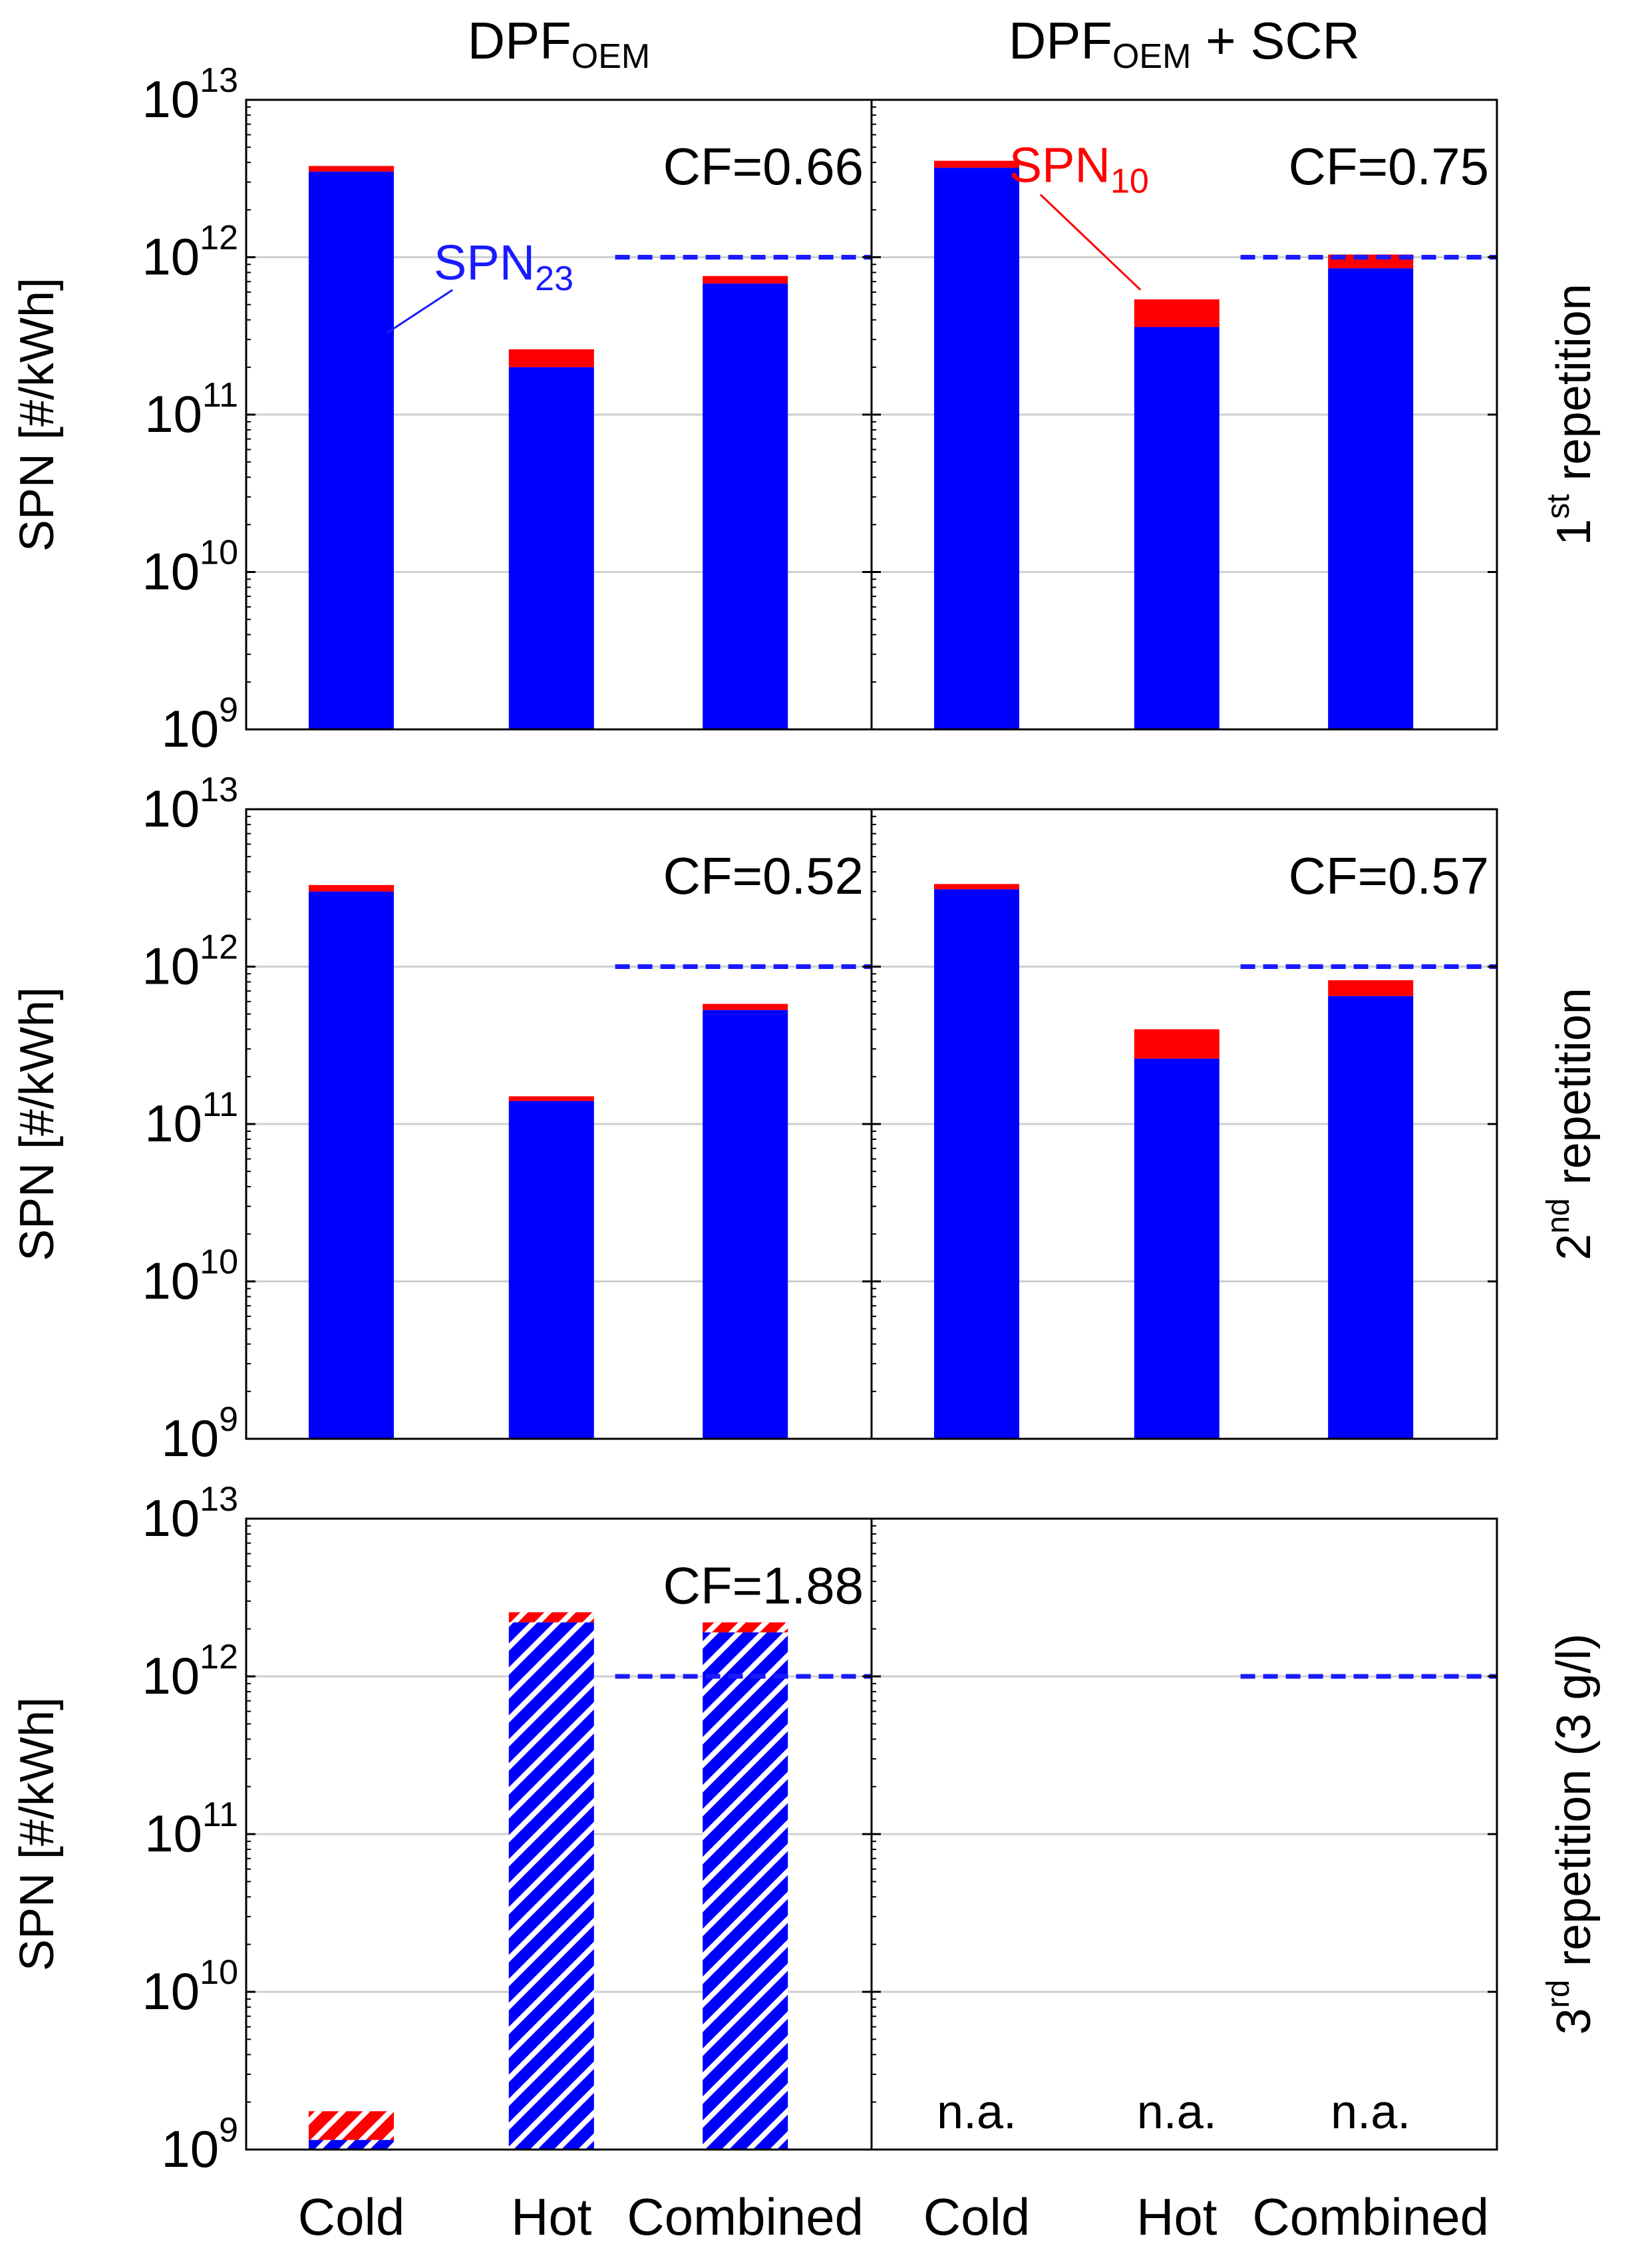 Image resolution: width=1626 pixels, height=2268 pixels. I want to click on row-label-superscript: nd, so click(1558, 1215).